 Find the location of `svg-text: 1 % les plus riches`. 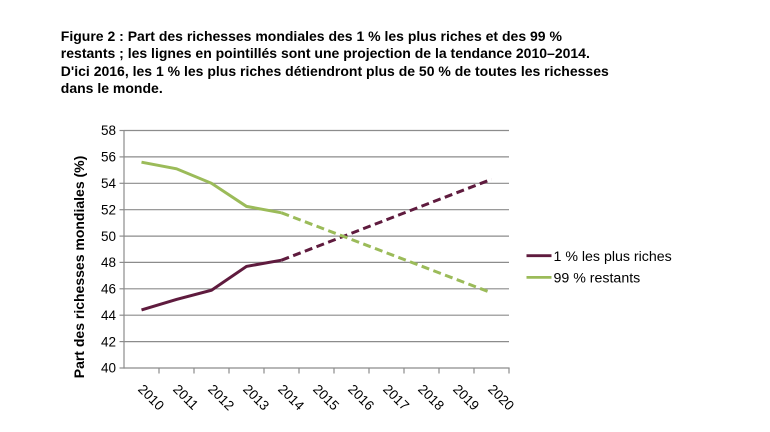

svg-text: 1 % les plus riches is located at coordinates (613, 257).